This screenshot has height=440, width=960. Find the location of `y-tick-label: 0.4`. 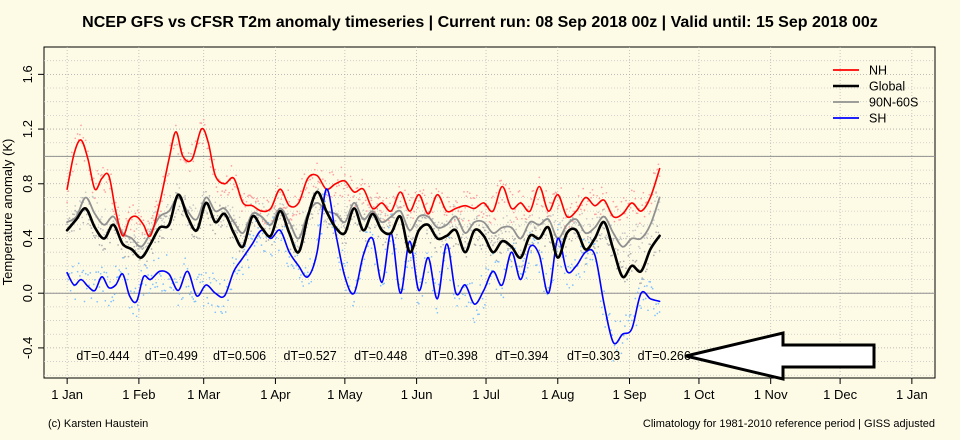

y-tick-label: 0.4 is located at coordinates (27, 238).